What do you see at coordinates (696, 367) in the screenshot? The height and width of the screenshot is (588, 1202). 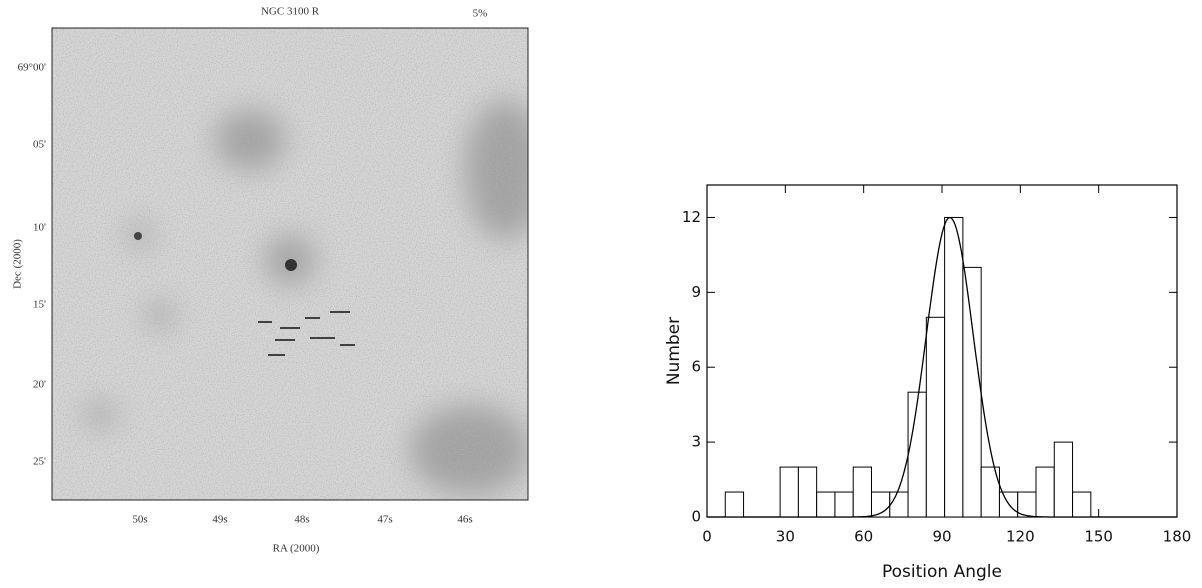 I see `y-tick-label: 6` at bounding box center [696, 367].